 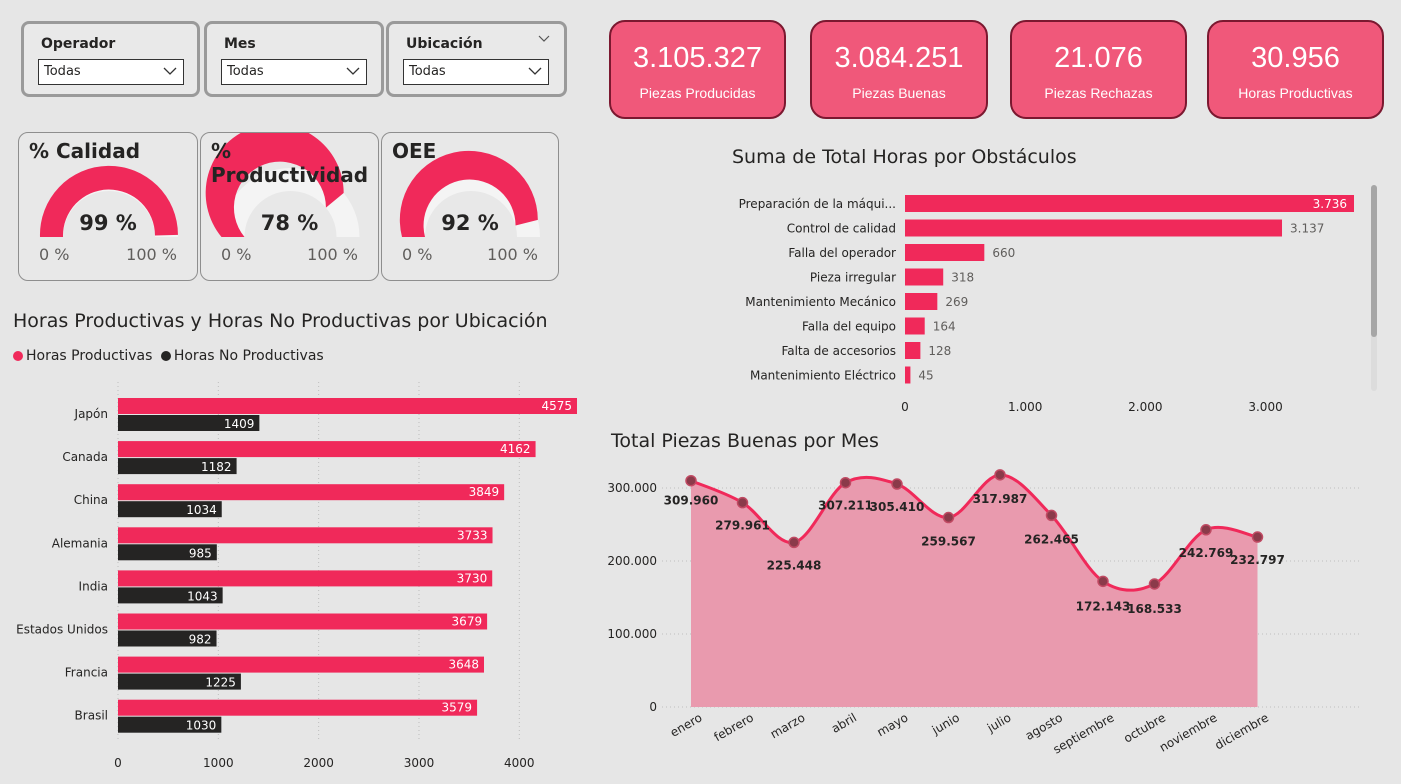 I want to click on bar-value-label: 1182, so click(x=216, y=467).